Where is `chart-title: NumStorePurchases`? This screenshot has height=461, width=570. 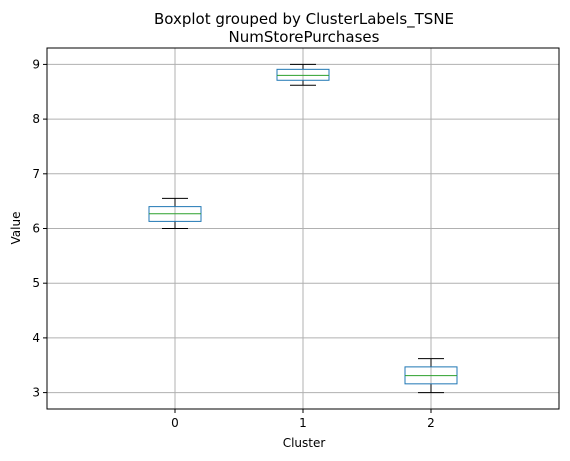
chart-title: NumStorePurchases is located at coordinates (304, 37).